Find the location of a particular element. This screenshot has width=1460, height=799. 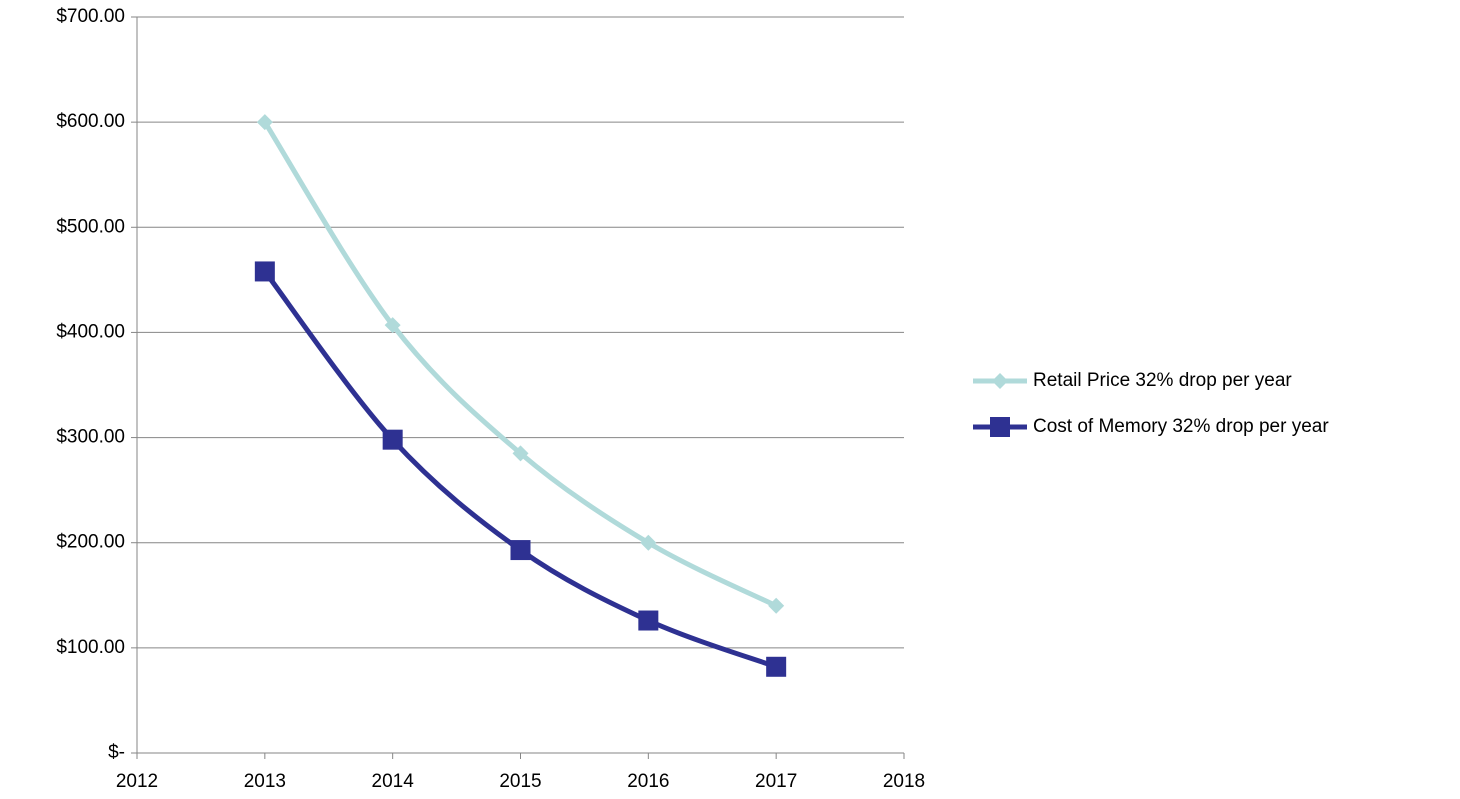

y-tick-label: $500.00 is located at coordinates (90, 226).